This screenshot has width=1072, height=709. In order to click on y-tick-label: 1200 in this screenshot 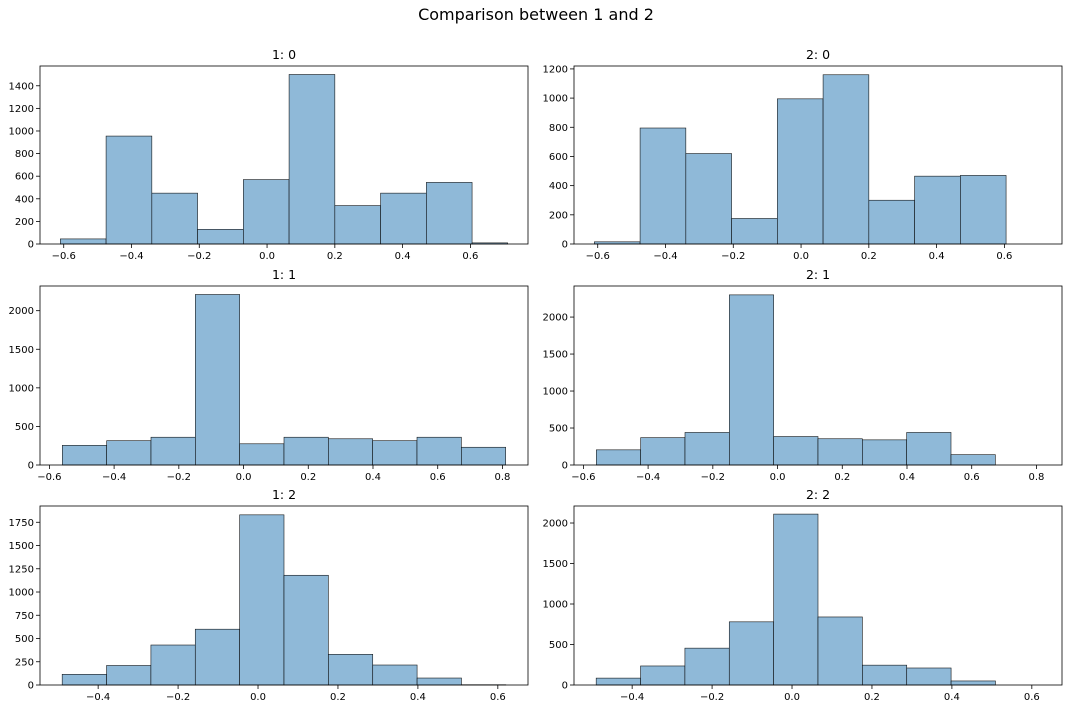, I will do `click(21, 109)`.